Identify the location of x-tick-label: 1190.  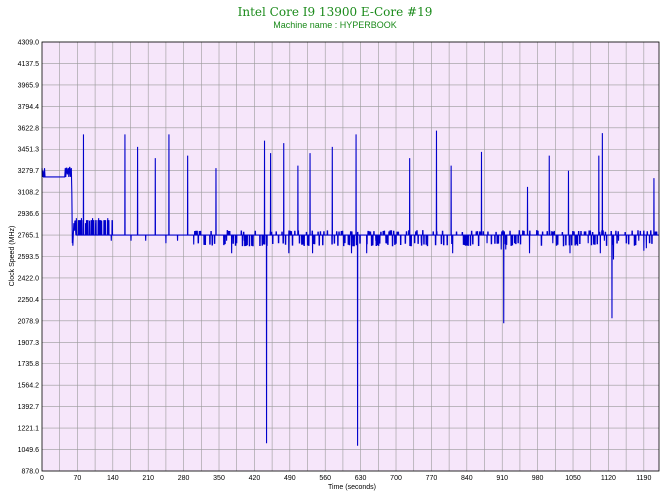
(643, 478).